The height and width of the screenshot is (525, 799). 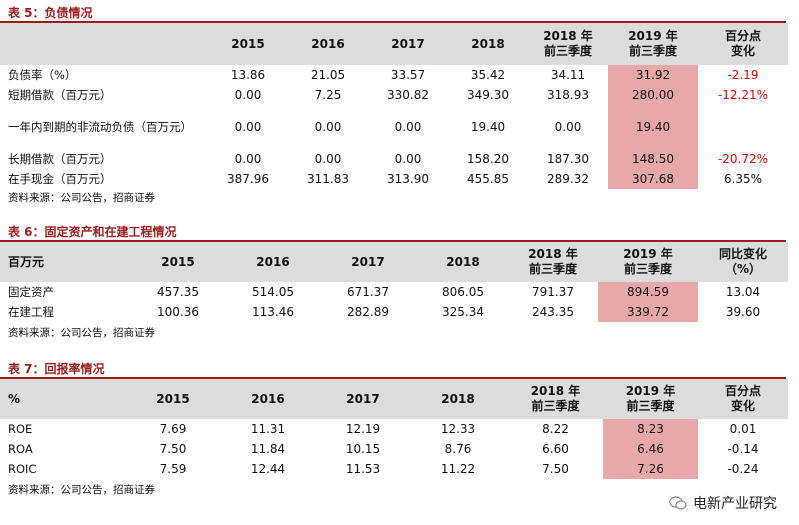 I want to click on value-cell: 12.44, so click(x=268, y=469).